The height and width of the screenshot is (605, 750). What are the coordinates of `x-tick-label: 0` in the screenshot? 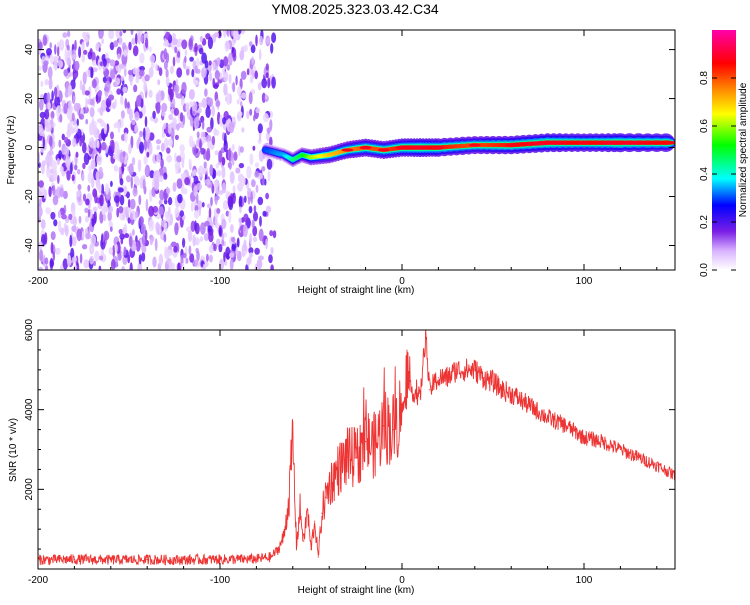 It's located at (402, 580).